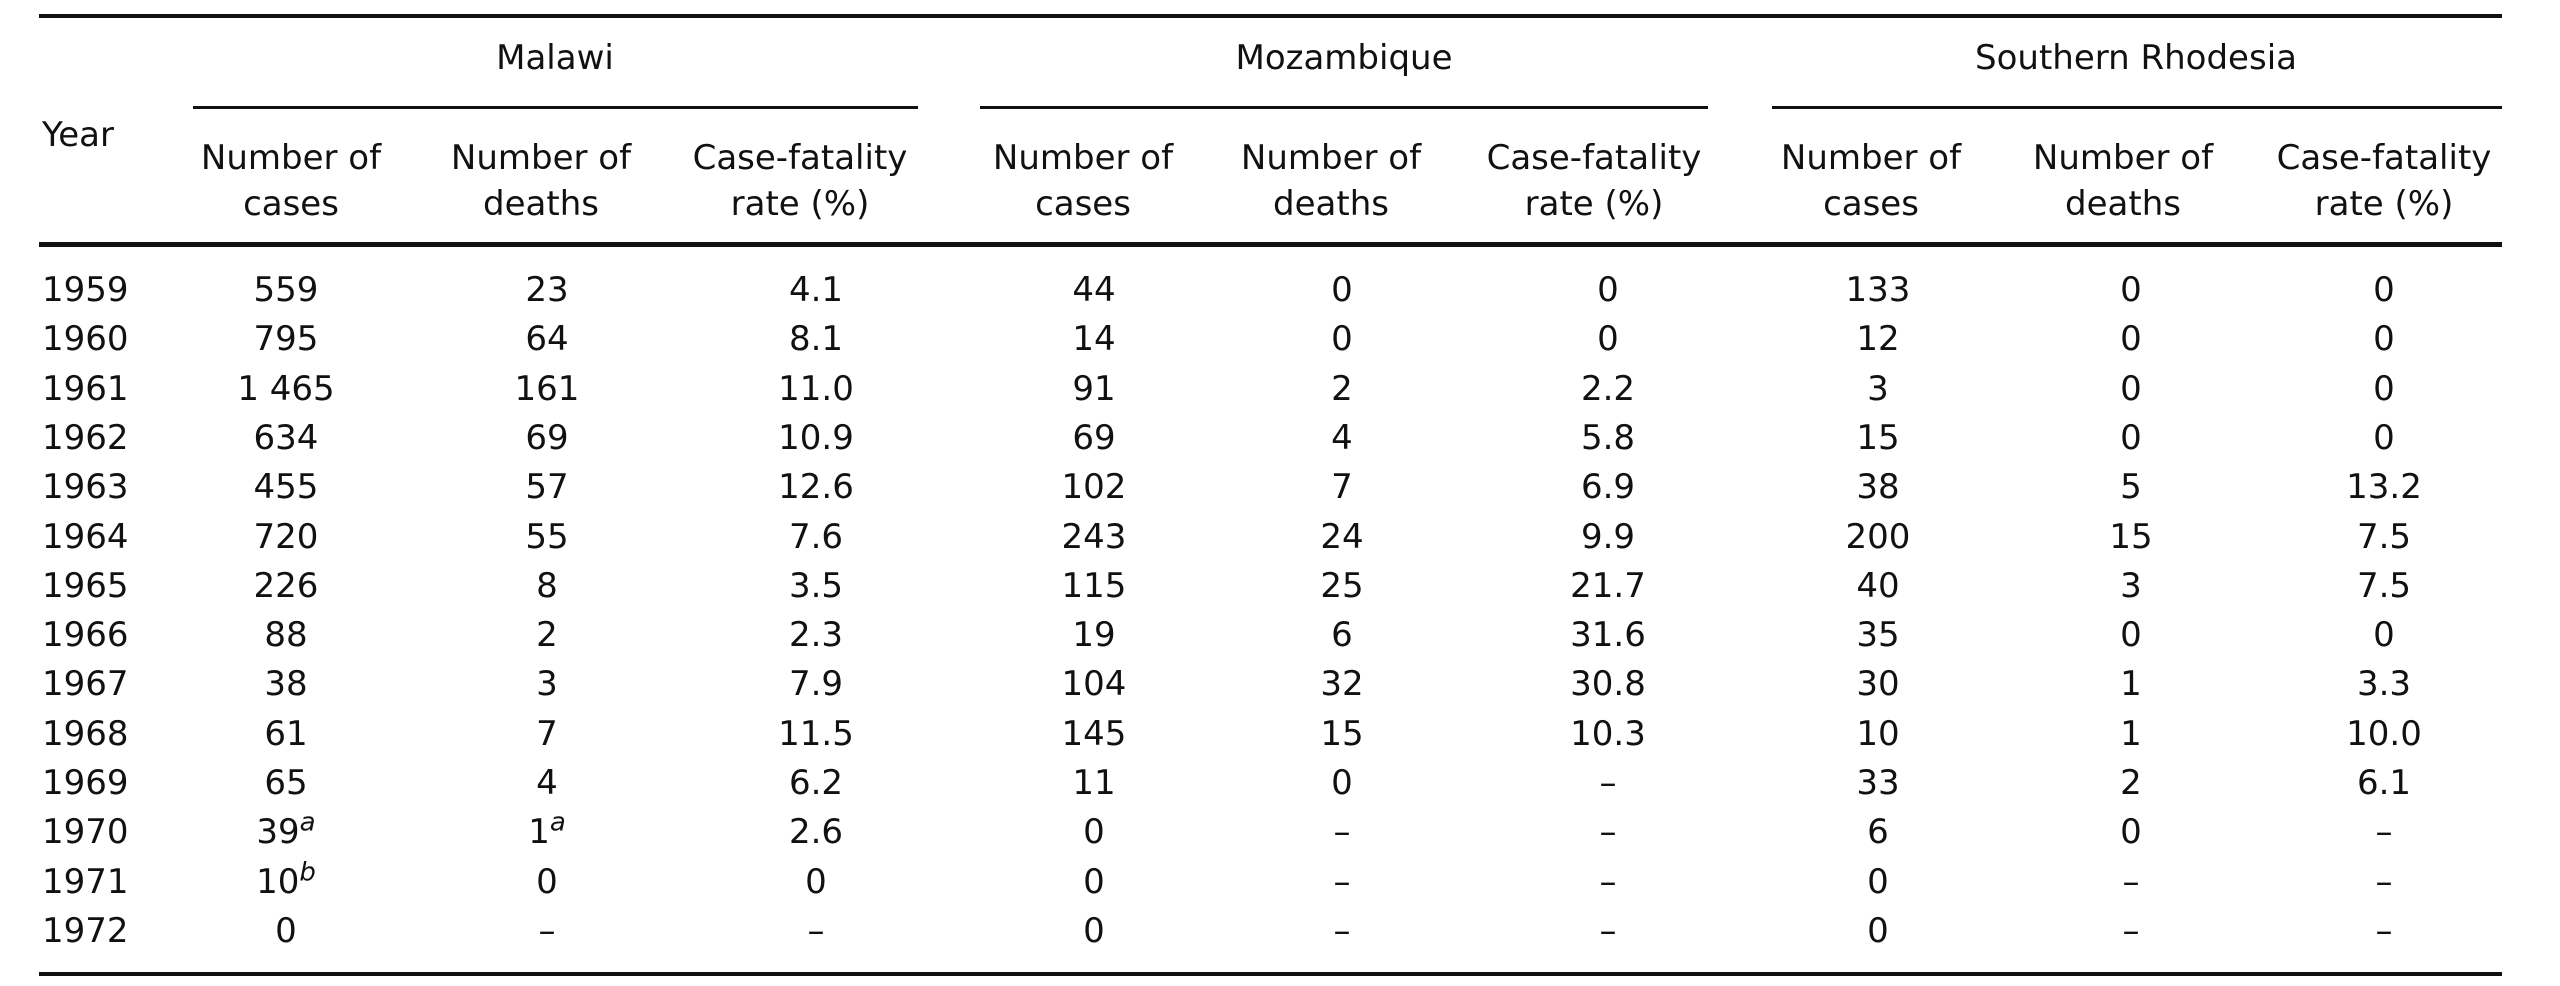 This screenshot has height=986, width=2560. I want to click on year-cell: 1969, so click(85, 783).